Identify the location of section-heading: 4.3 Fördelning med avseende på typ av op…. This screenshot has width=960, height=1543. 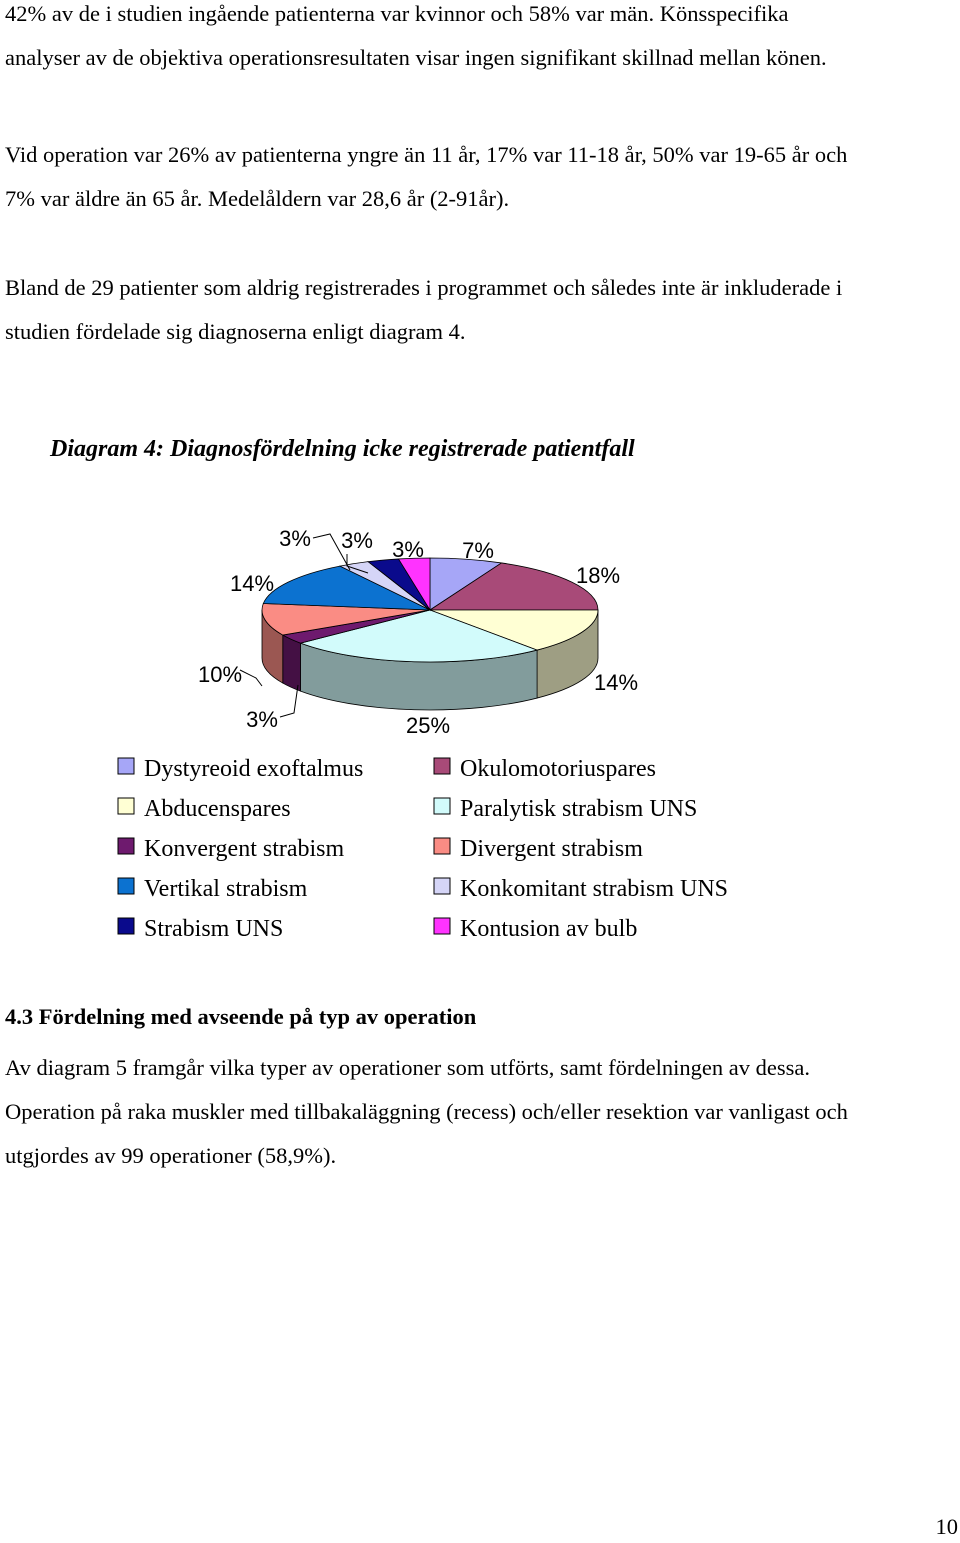
(241, 1016).